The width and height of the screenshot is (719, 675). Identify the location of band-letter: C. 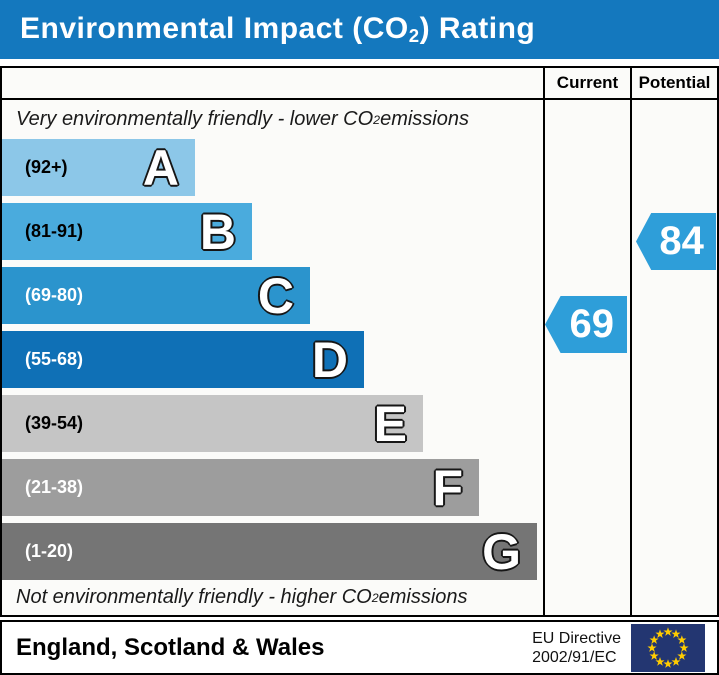
(276, 295).